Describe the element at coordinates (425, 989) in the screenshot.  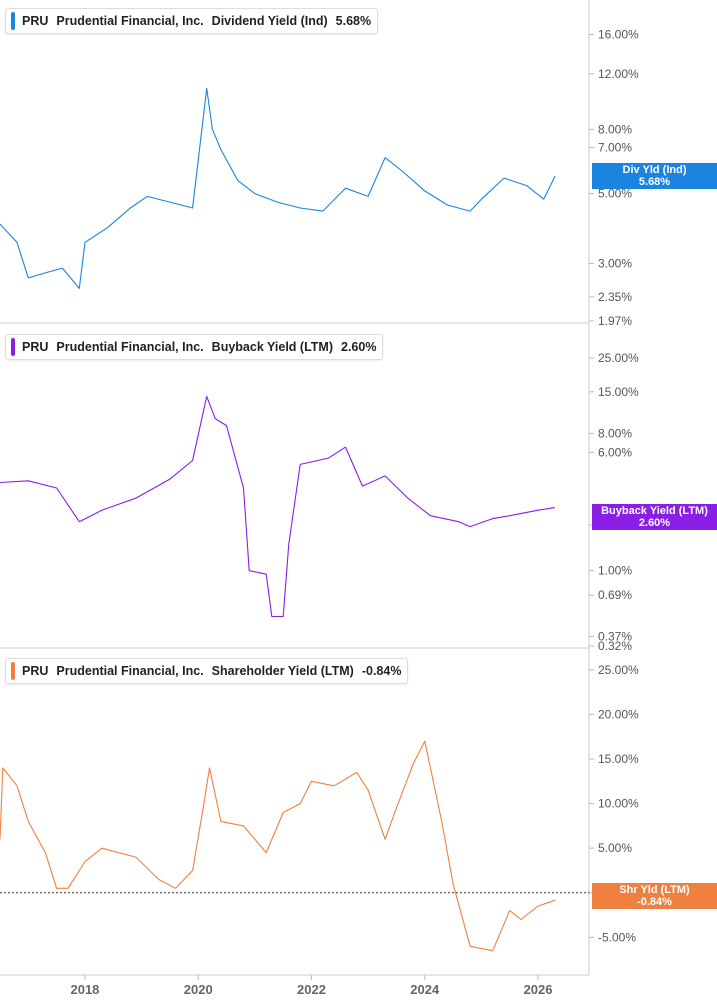
I see `x-tick-label: 2024` at that location.